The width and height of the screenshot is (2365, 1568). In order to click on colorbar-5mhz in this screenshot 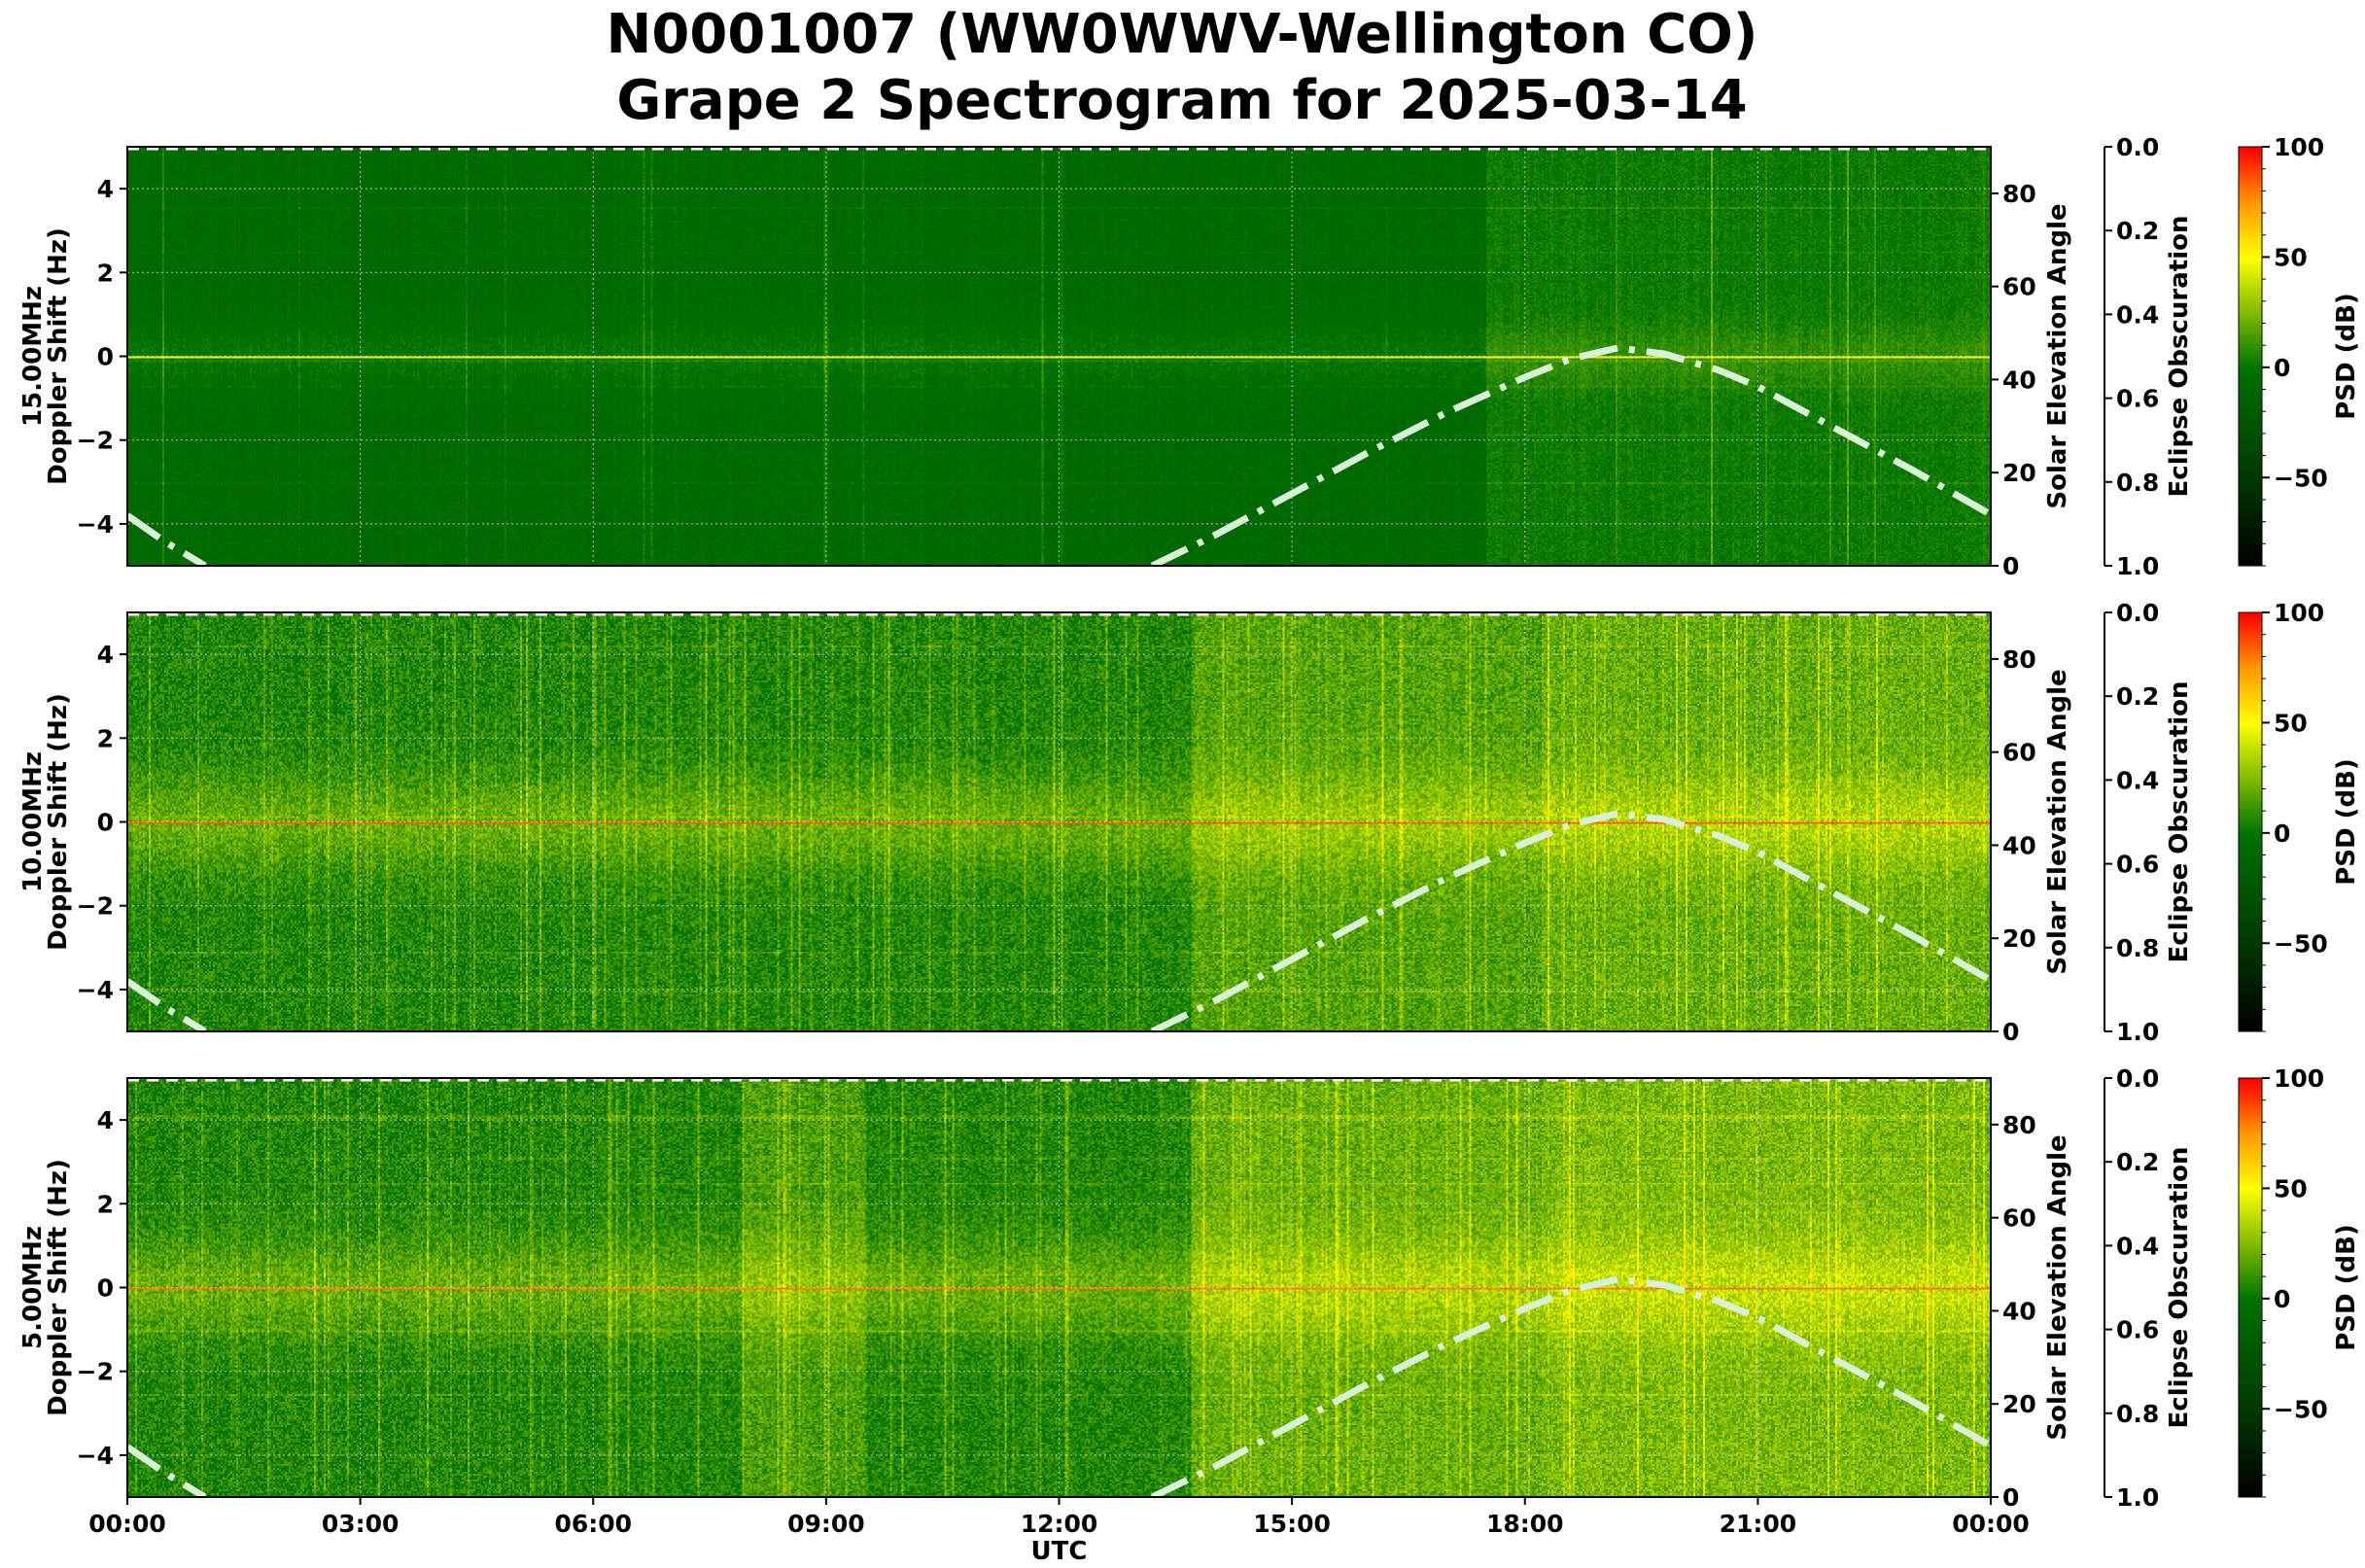, I will do `click(2250, 1287)`.